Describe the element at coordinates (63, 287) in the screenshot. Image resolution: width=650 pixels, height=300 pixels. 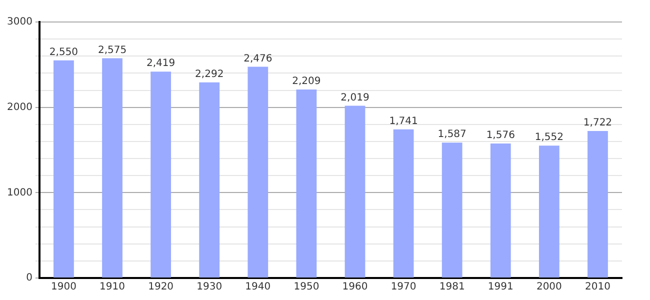
I see `x-tick-label: 1900` at that location.